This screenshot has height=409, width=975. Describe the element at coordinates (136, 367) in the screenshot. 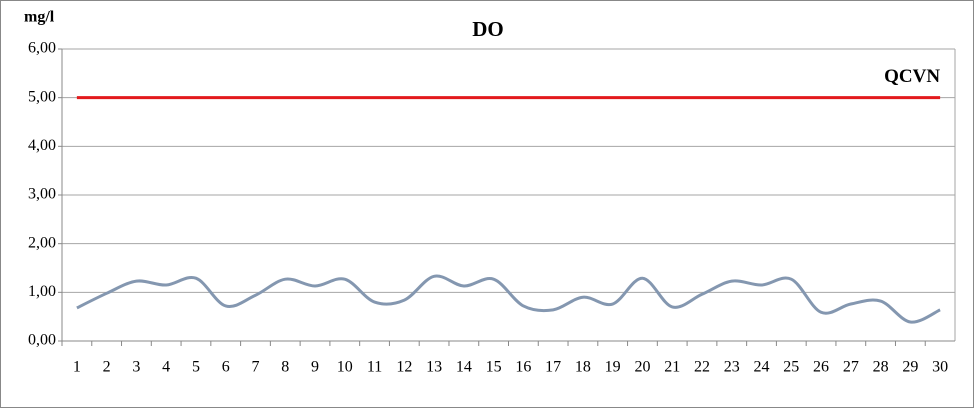

I see `x-tick-label: 3` at that location.